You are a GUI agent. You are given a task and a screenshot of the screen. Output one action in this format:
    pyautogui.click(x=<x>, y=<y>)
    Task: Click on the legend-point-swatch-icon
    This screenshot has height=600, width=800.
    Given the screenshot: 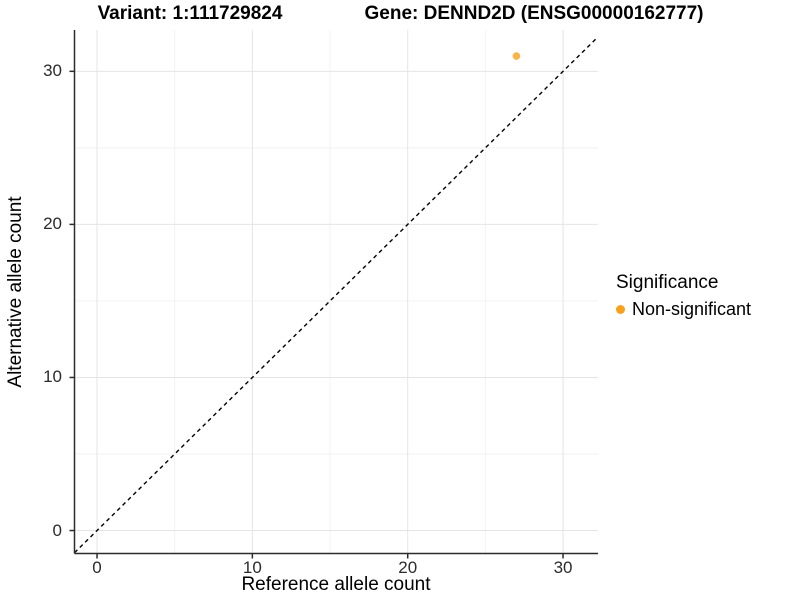 What is the action you would take?
    pyautogui.click(x=620, y=309)
    